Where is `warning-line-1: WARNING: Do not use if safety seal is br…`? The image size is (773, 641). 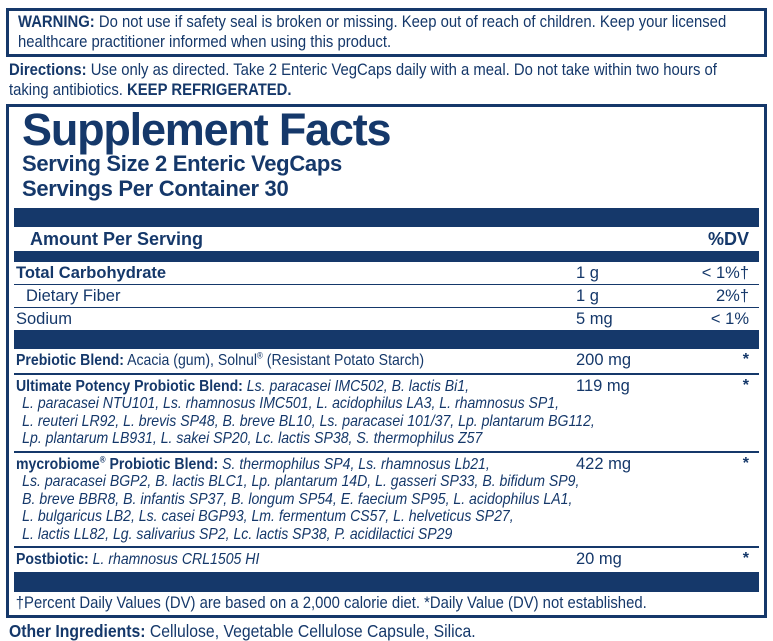 warning-line-1: WARNING: Do not use if safety seal is br… is located at coordinates (372, 23).